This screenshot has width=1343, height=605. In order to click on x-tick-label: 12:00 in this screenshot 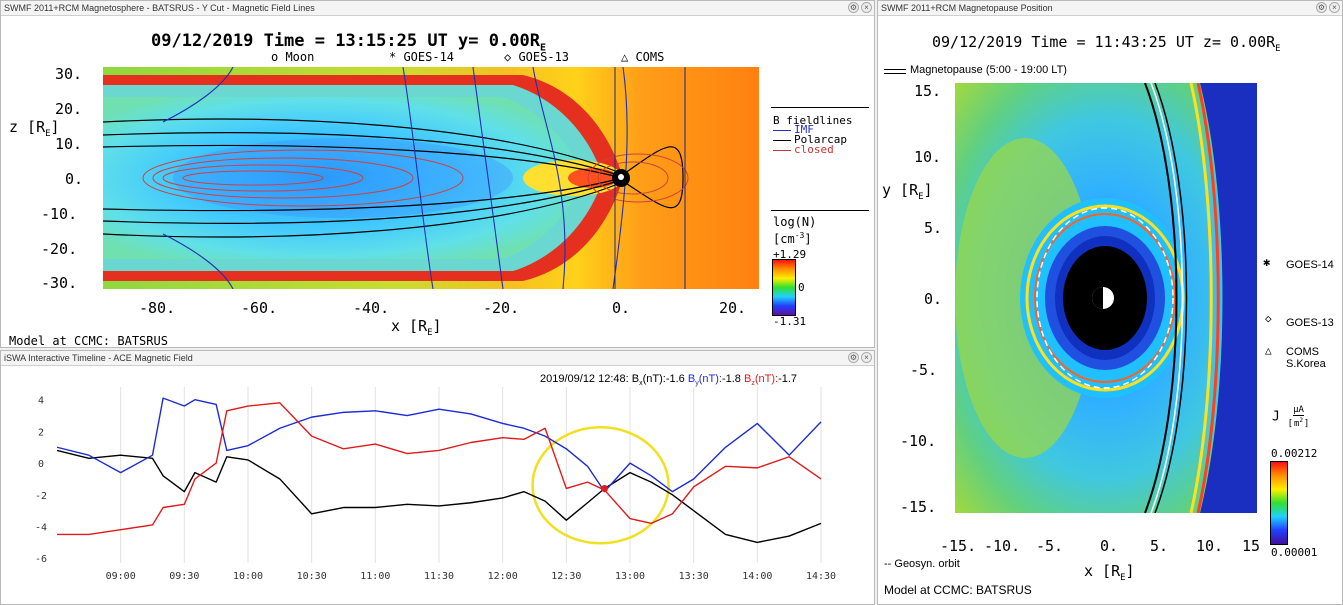, I will do `click(503, 576)`.